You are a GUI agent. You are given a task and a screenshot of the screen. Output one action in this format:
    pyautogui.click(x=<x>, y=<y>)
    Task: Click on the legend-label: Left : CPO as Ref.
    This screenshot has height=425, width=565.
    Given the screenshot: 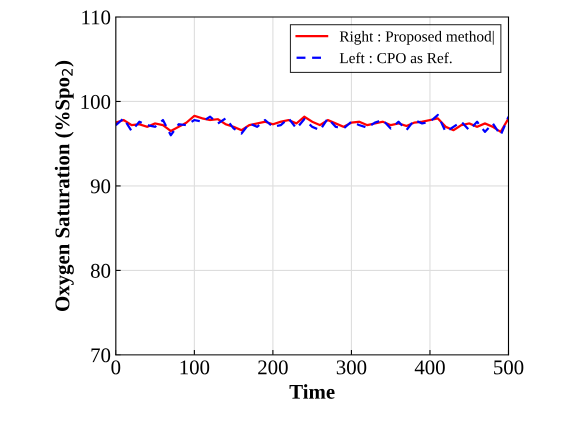 What is the action you would take?
    pyautogui.click(x=396, y=58)
    